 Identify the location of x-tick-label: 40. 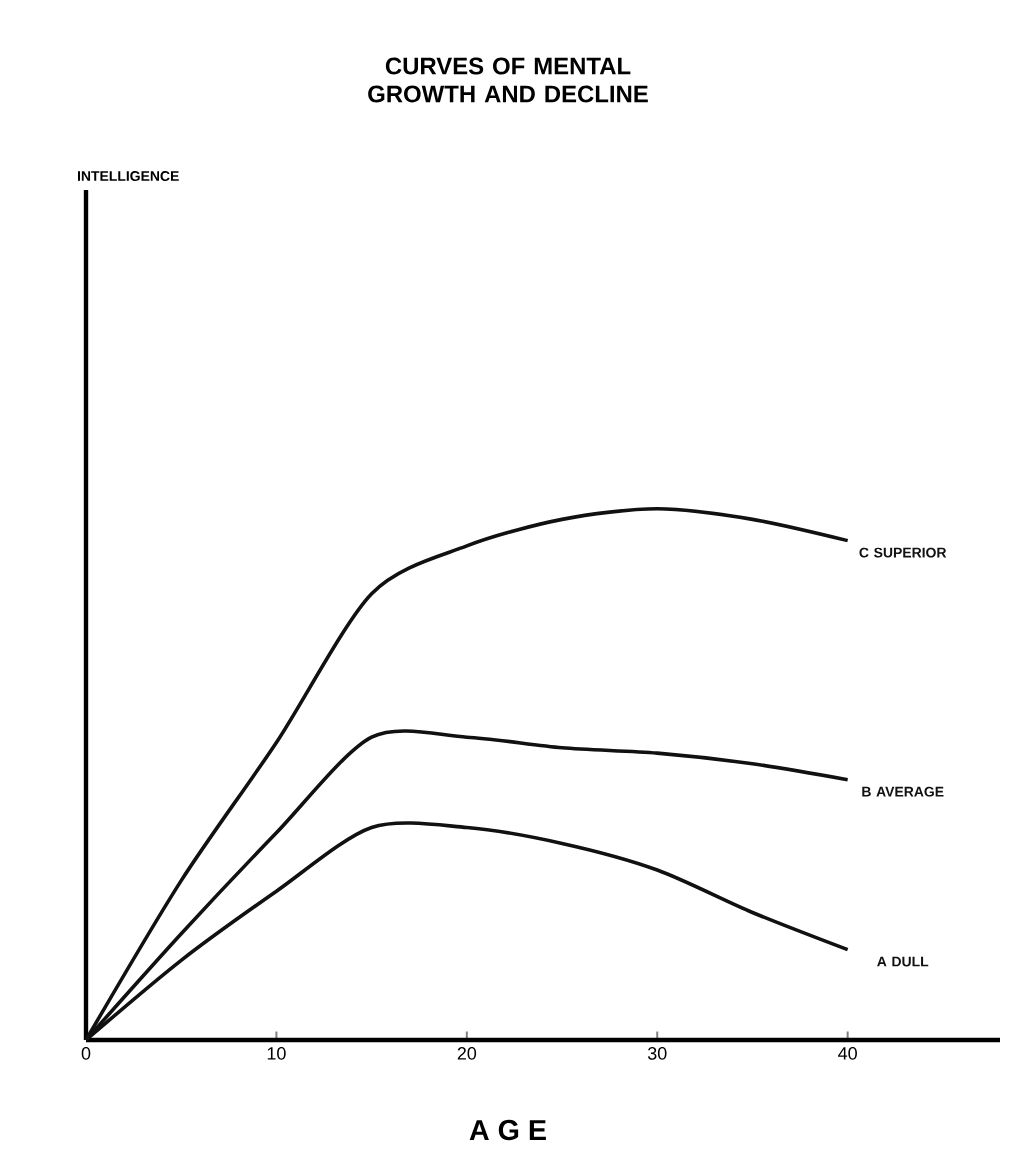
(847, 1053).